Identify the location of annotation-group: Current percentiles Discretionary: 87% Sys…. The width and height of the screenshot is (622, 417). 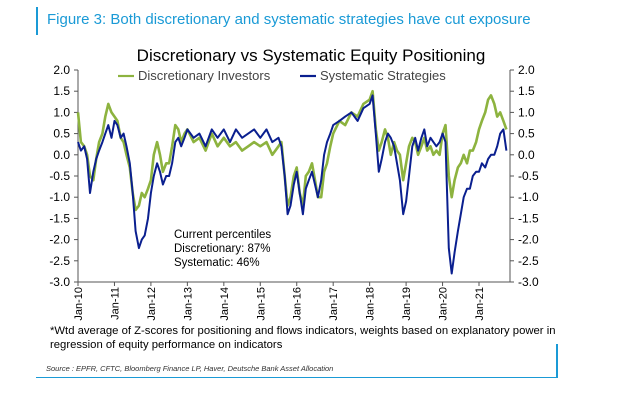
(222, 249).